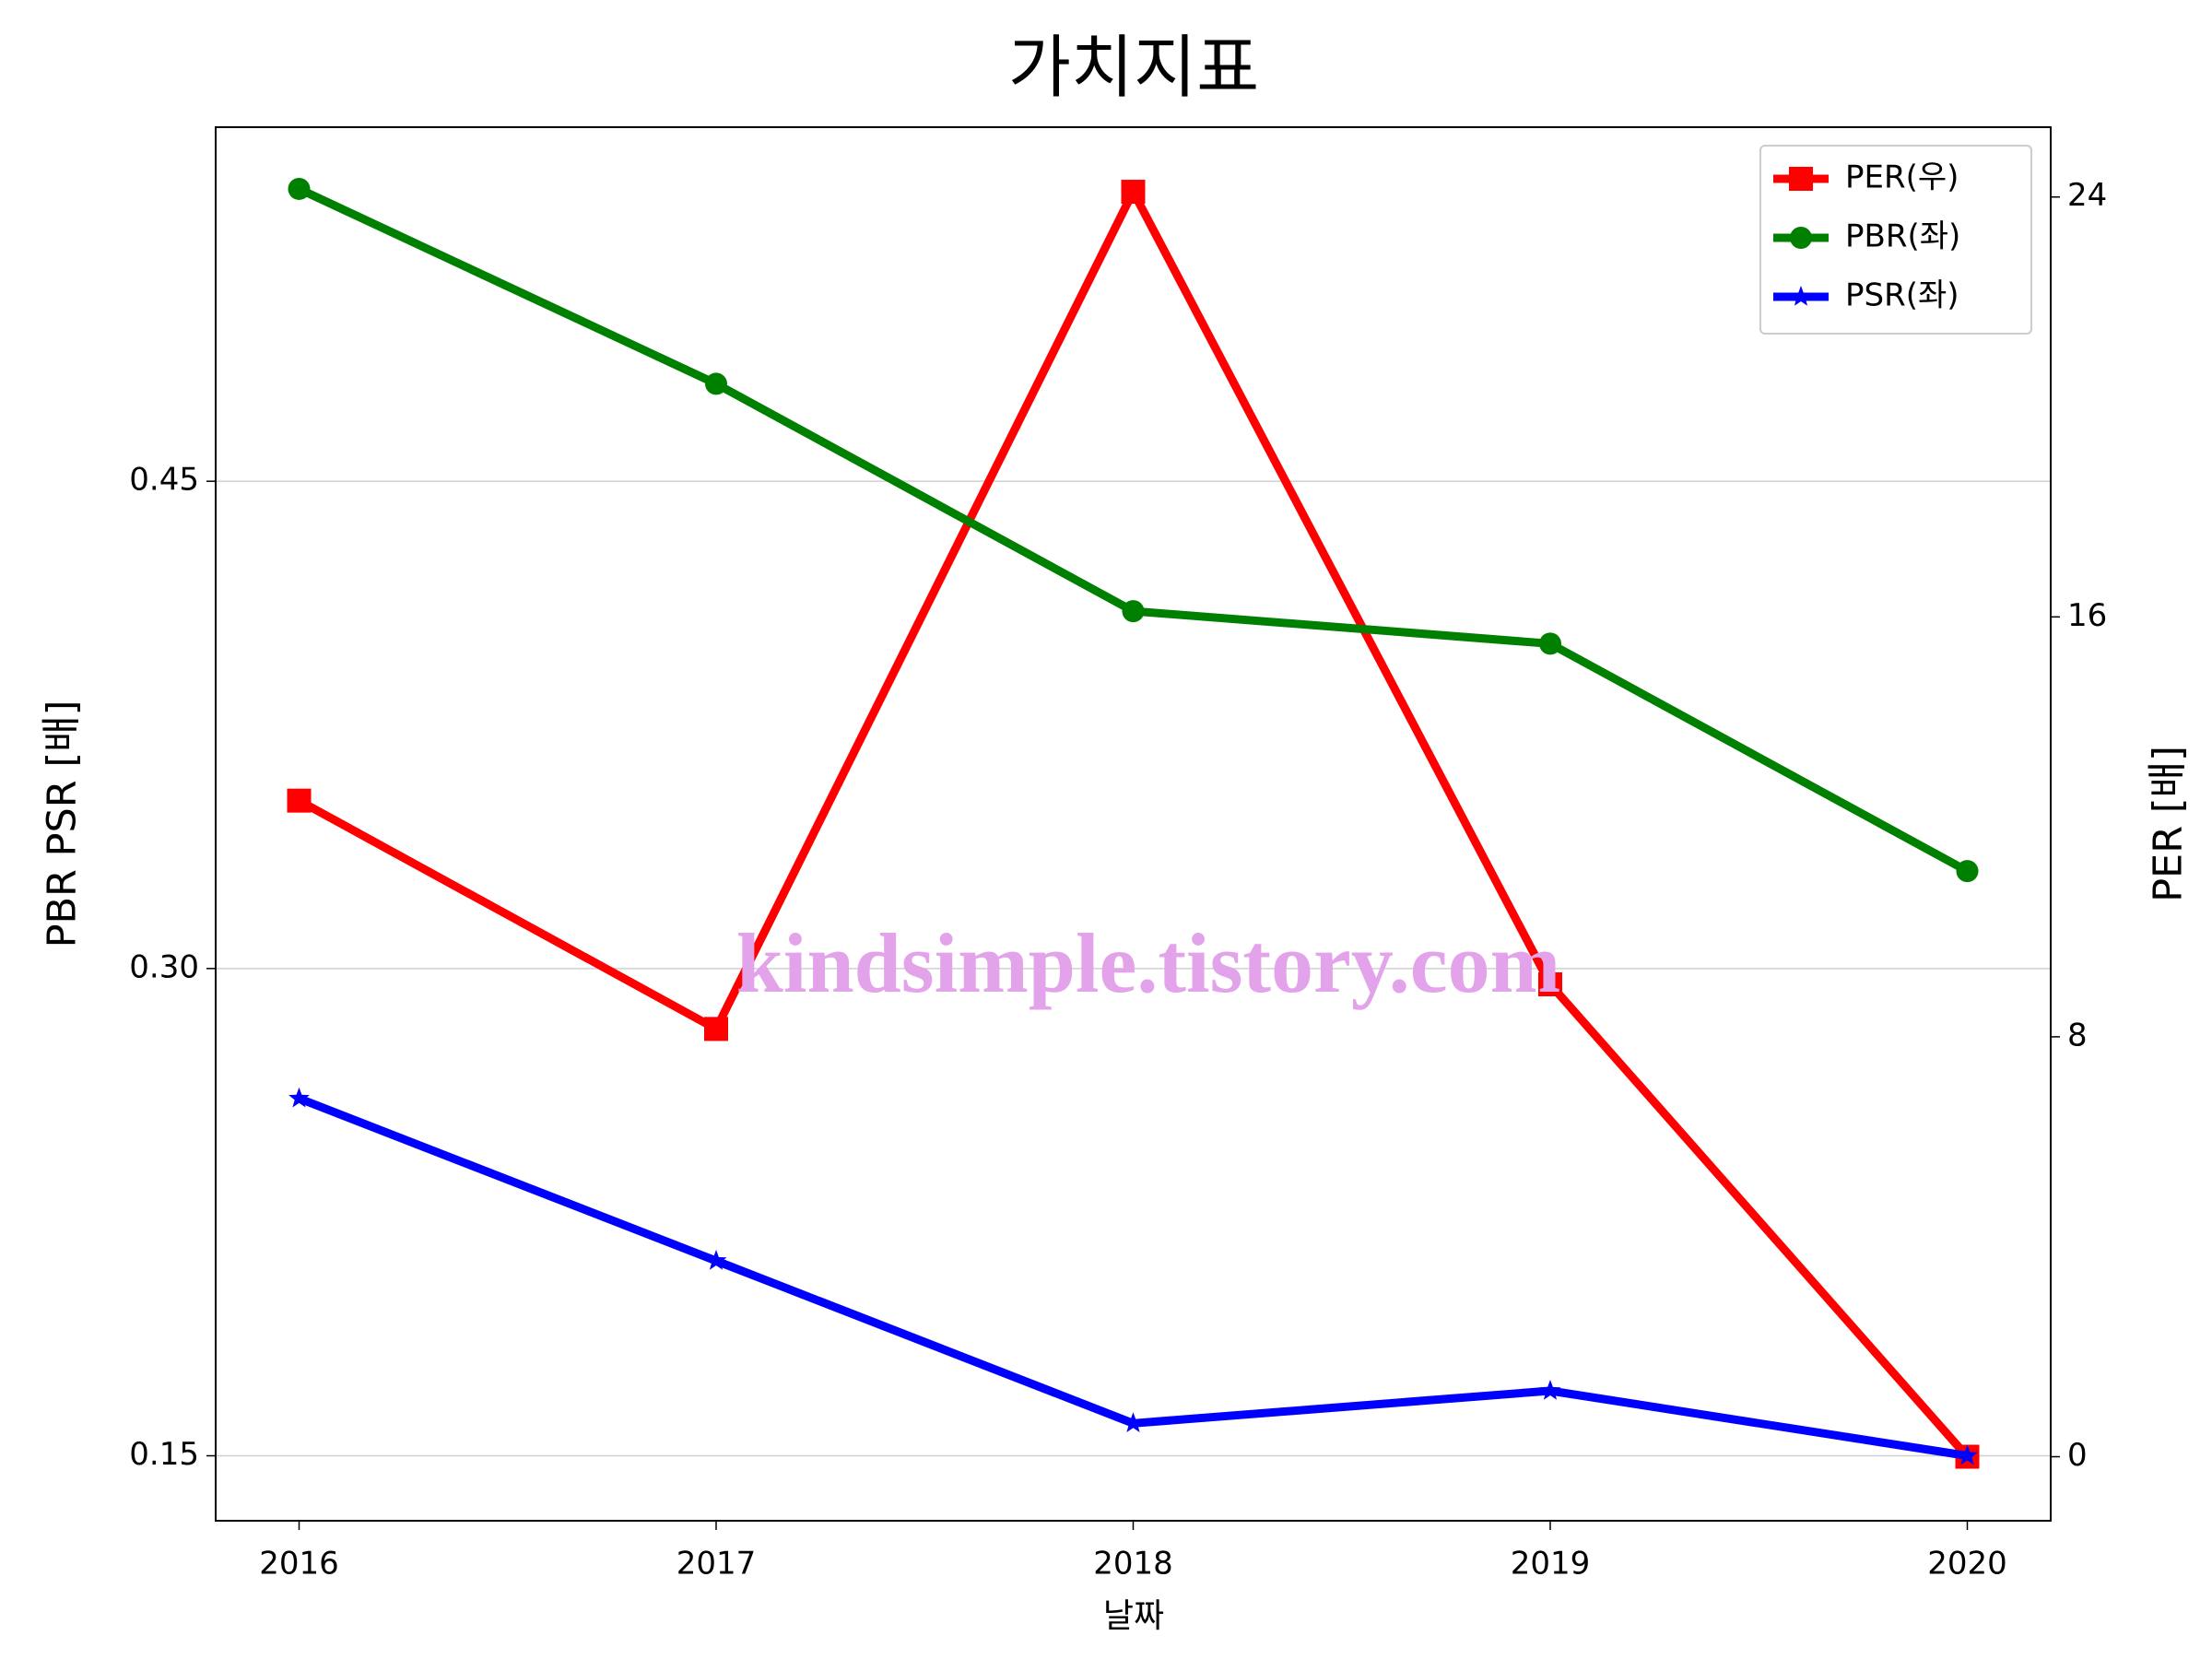 Image resolution: width=2212 pixels, height=1659 pixels. What do you see at coordinates (299, 1564) in the screenshot?
I see `x-tick-label: 2016` at bounding box center [299, 1564].